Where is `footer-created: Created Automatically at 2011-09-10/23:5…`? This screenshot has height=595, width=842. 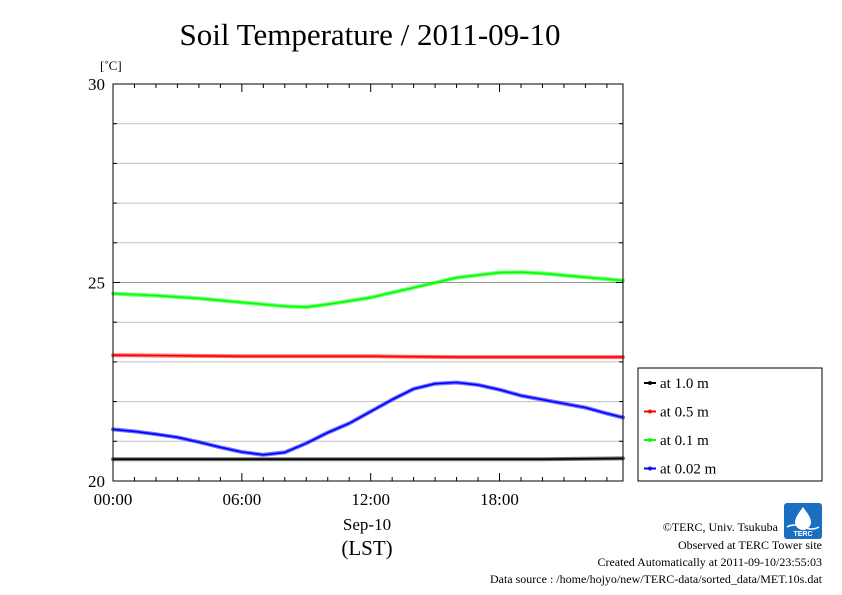
footer-created: Created Automatically at 2011-09-10/23:5… is located at coordinates (709, 562).